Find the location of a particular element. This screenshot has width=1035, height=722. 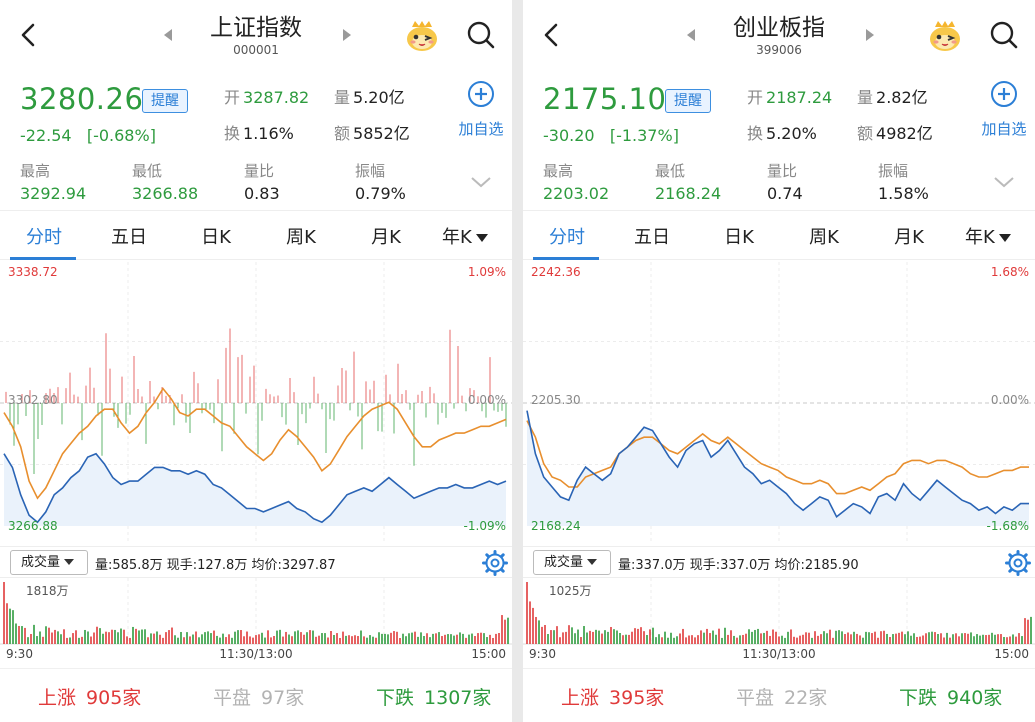

decliners-label: 下跌 is located at coordinates (918, 698).